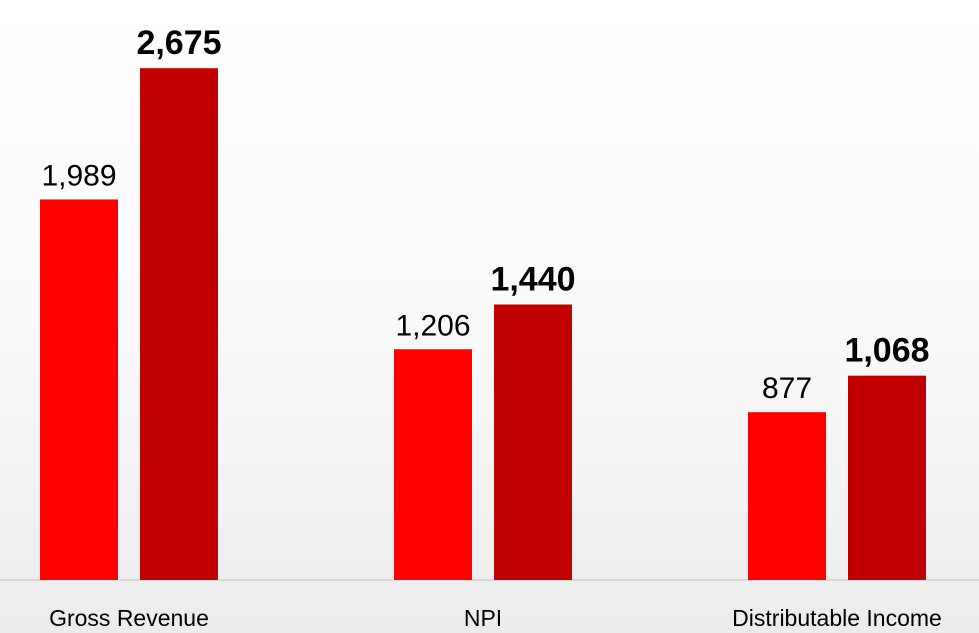 The height and width of the screenshot is (633, 979). Describe the element at coordinates (532, 279) in the screenshot. I see `data-label: 1,440` at that location.